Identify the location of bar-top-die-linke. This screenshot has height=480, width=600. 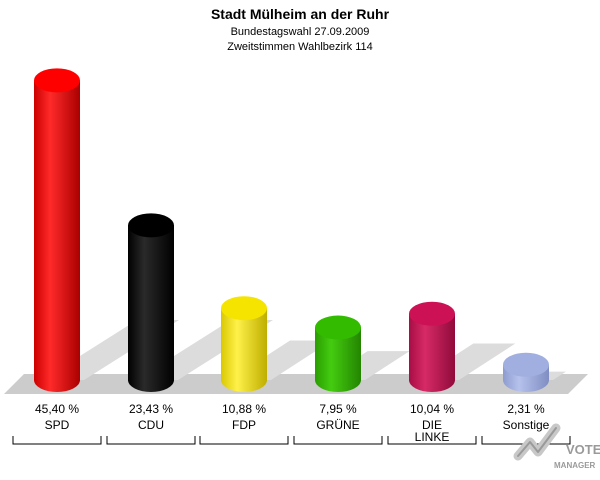
(432, 313).